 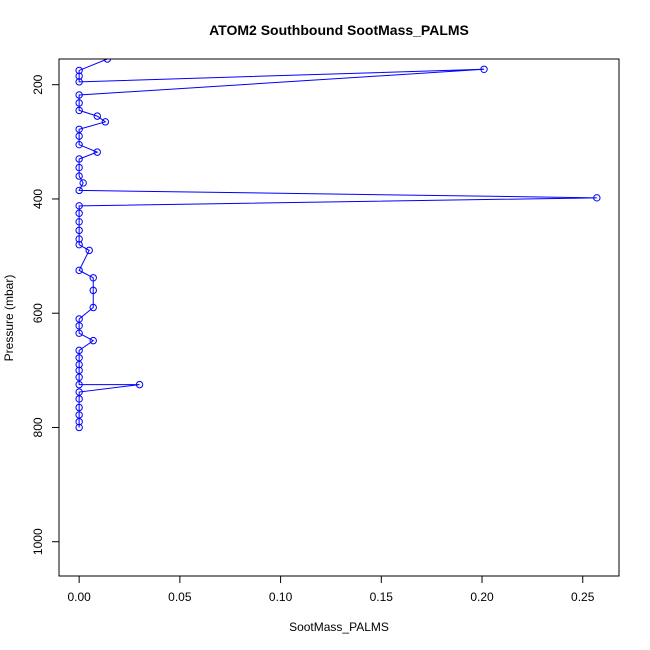 I want to click on y-tick-label: 1000, so click(x=38, y=541).